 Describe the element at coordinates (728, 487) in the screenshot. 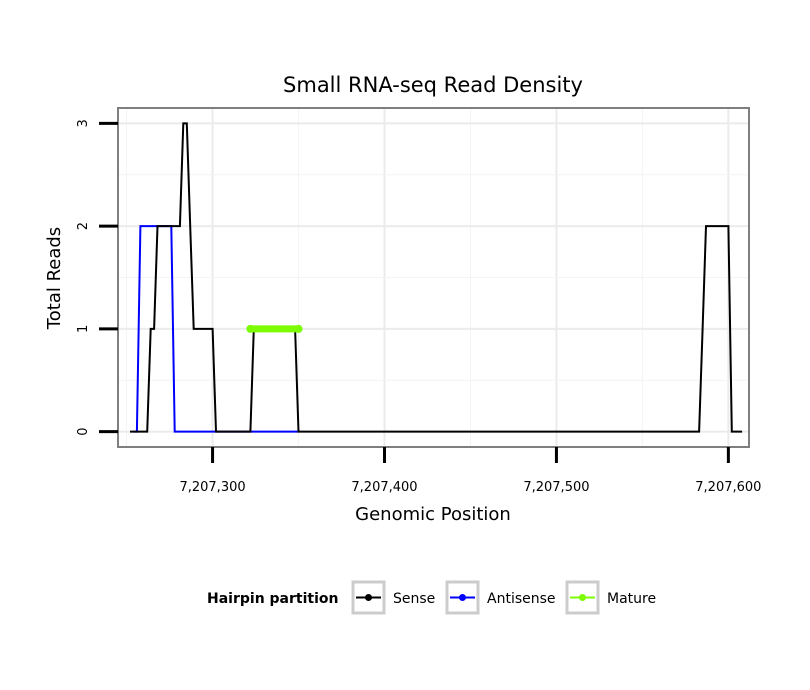

I see `x-tick-label: 7,207,600` at that location.